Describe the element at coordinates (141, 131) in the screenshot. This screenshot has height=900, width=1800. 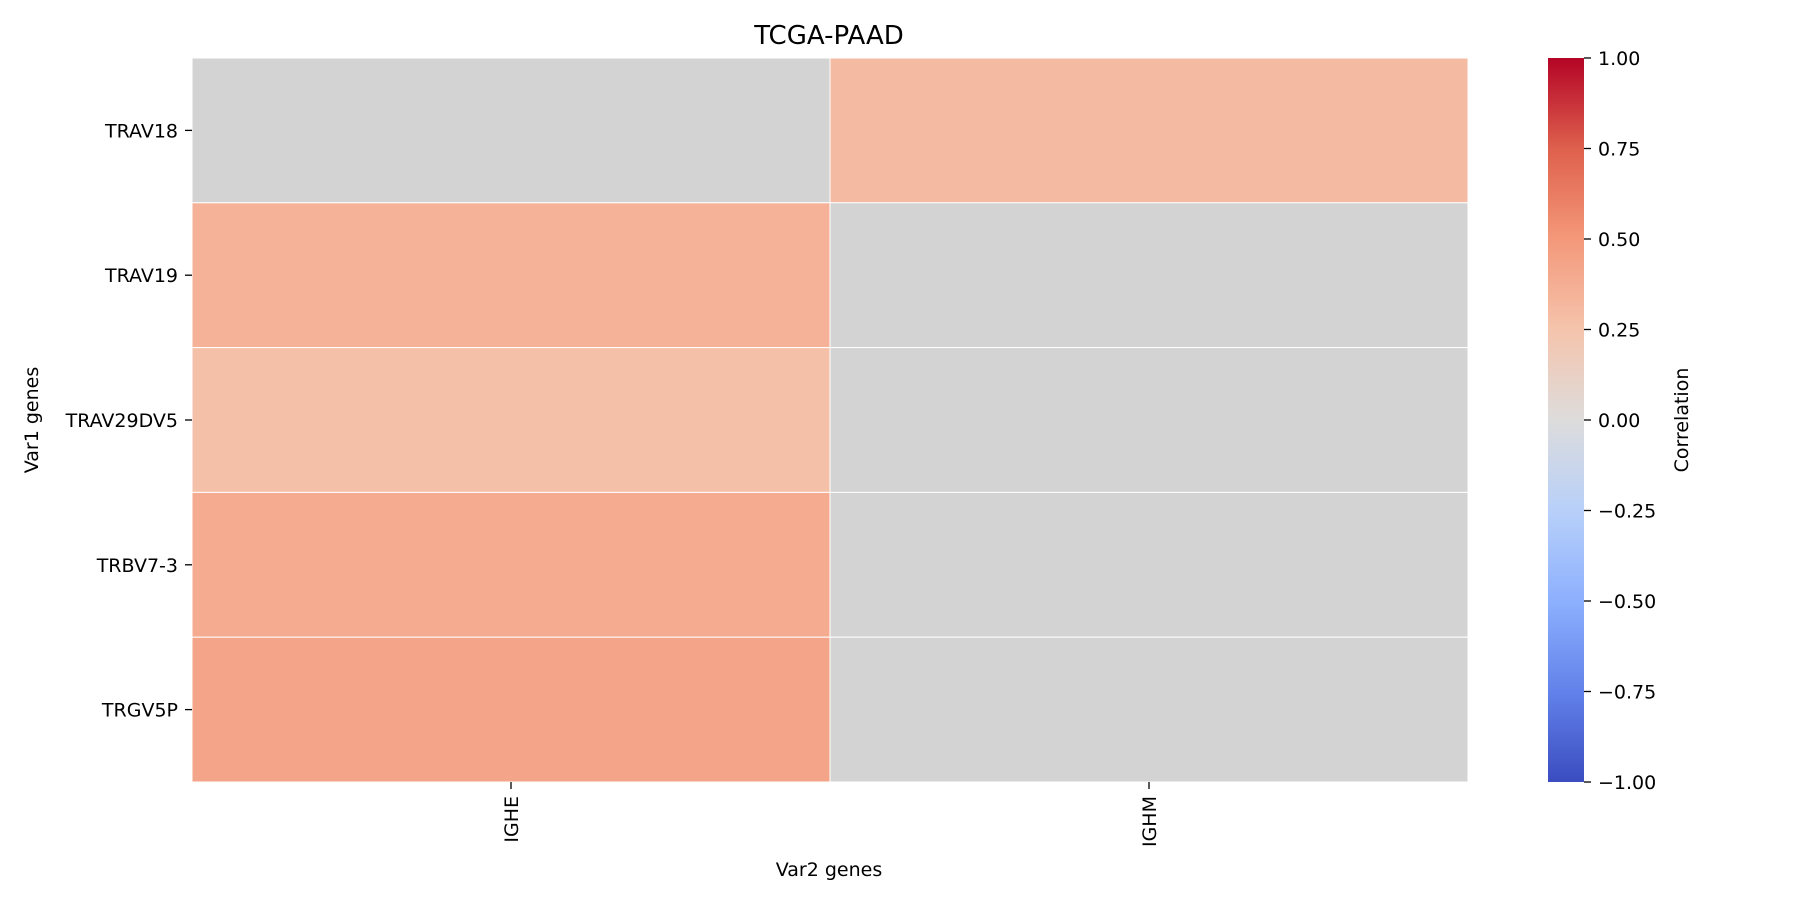
I see `y-tick-label: TRAV18` at that location.